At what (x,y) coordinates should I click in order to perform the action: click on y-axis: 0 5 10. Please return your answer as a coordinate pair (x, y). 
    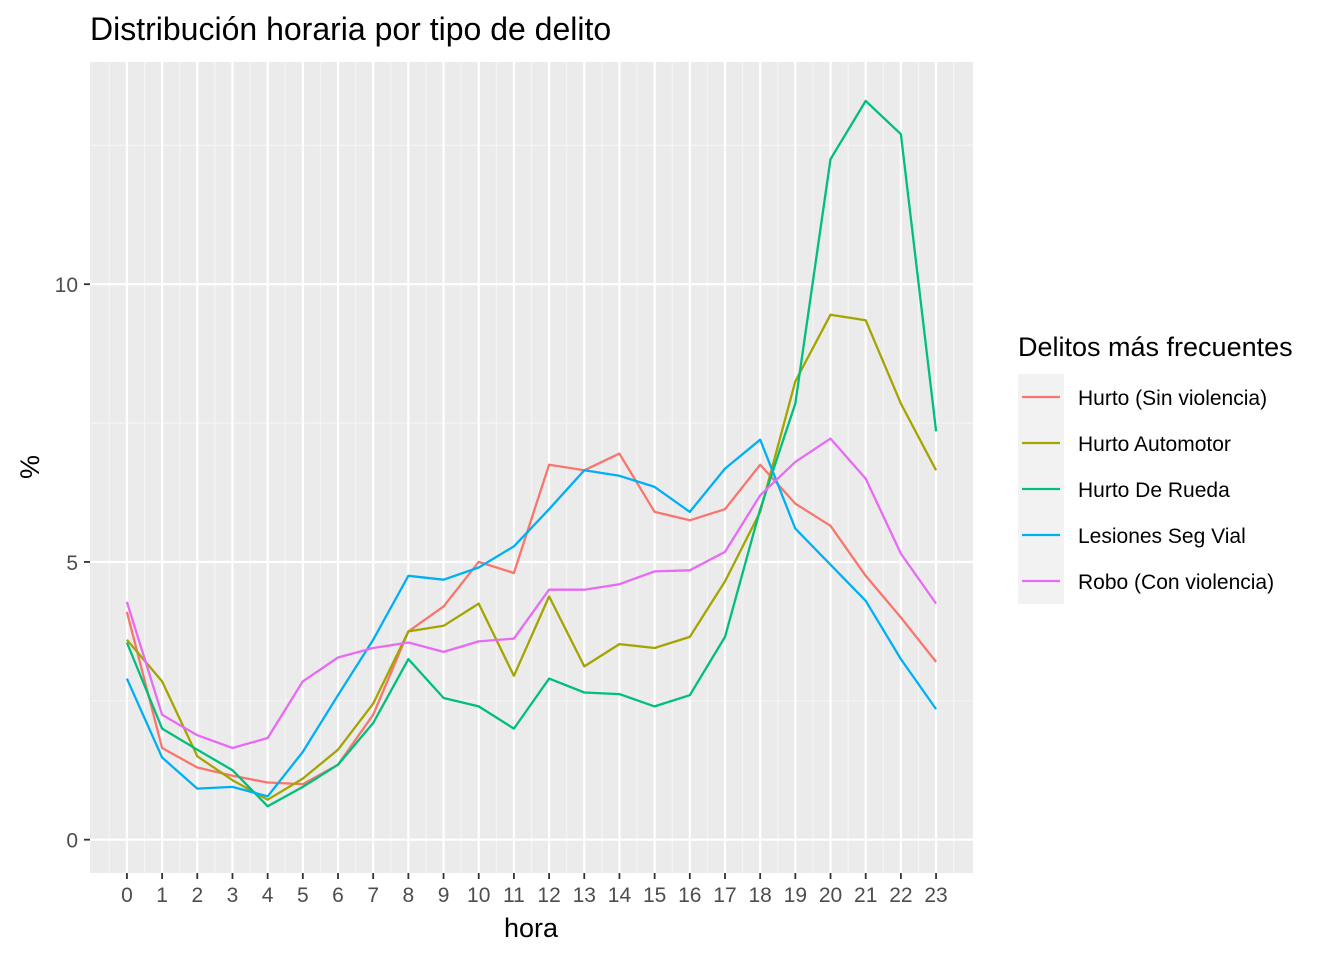
    Looking at the image, I should click on (72, 563).